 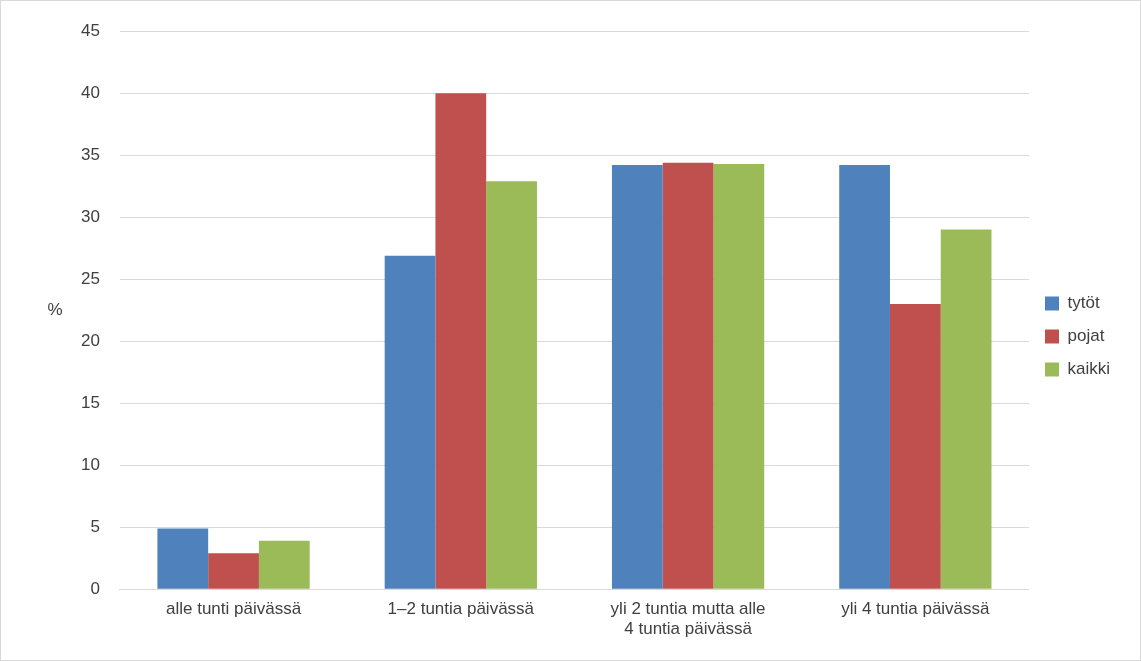 I want to click on y-tick-label: 40, so click(x=90, y=92).